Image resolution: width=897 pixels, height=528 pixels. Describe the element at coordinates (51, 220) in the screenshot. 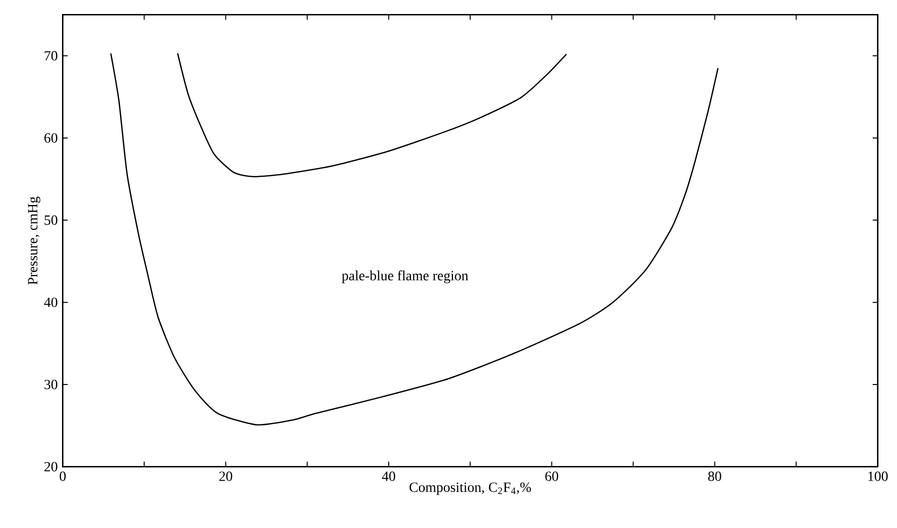

I see `y-tick-label: 50` at that location.